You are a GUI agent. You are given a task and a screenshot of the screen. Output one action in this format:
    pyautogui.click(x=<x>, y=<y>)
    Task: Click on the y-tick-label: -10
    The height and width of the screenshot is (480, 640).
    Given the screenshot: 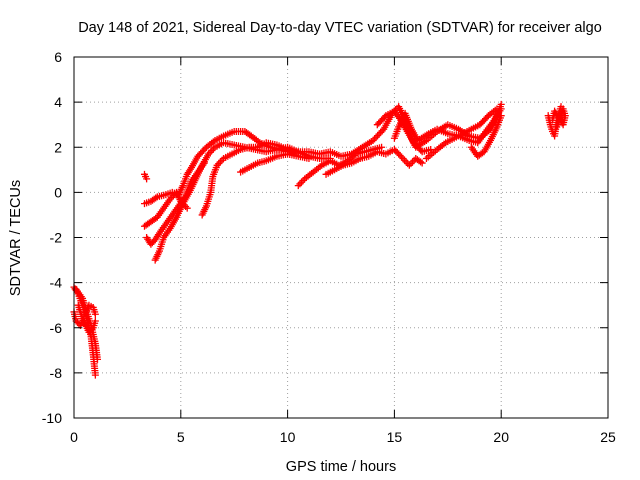 What is the action you would take?
    pyautogui.click(x=52, y=418)
    